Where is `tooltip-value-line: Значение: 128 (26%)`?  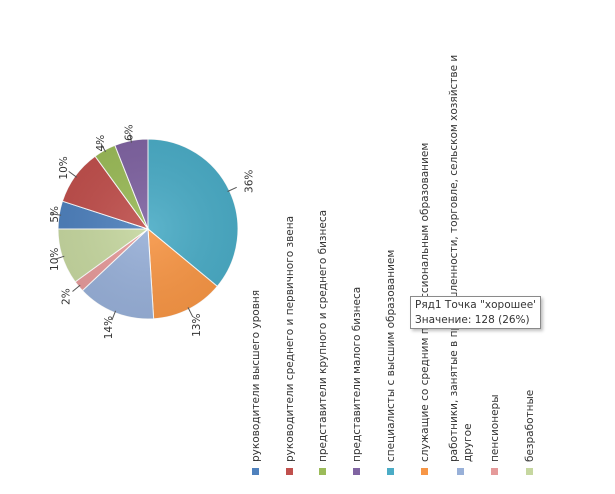 tooltip-value-line: Значение: 128 (26%) is located at coordinates (472, 320).